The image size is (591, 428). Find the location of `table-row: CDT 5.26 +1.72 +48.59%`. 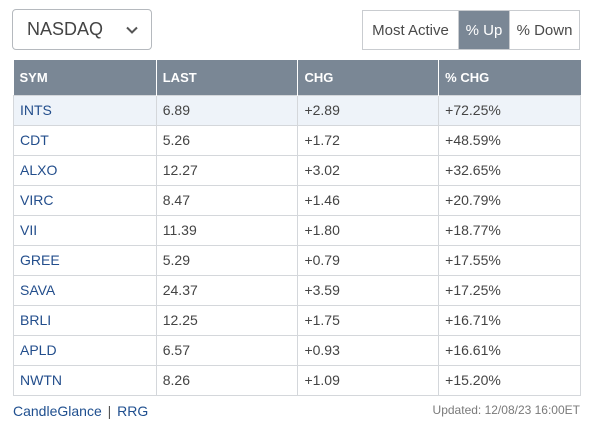

table-row: CDT 5.26 +1.72 +48.59% is located at coordinates (297, 140).